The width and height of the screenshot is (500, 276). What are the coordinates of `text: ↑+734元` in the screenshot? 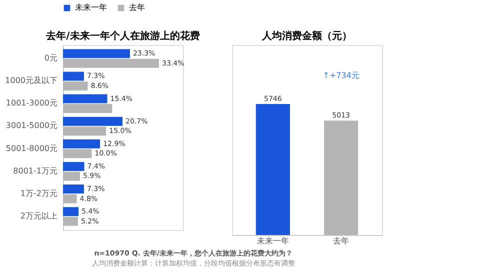 It's located at (341, 75).